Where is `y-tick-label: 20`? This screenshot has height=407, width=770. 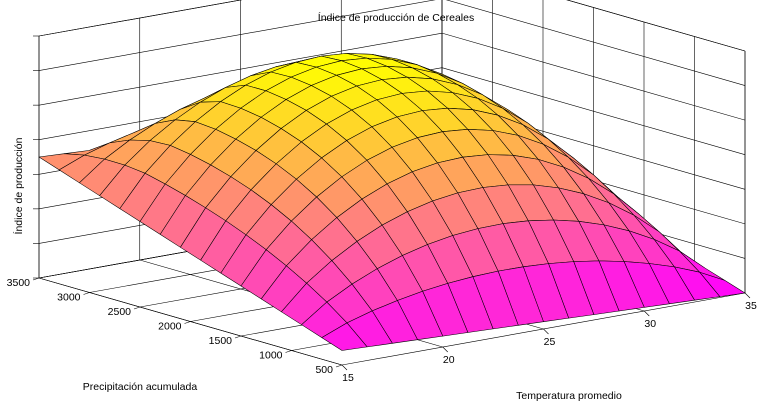
y-tick-label: 20 is located at coordinates (449, 360).